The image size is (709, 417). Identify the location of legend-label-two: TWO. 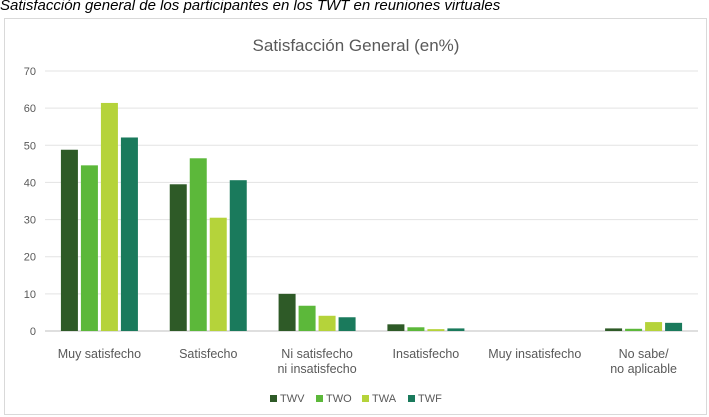
(339, 399).